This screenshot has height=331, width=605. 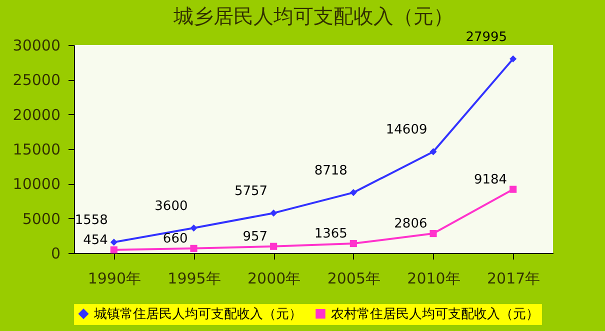 What do you see at coordinates (36, 149) in the screenshot?
I see `y-tick-label: 15000` at bounding box center [36, 149].